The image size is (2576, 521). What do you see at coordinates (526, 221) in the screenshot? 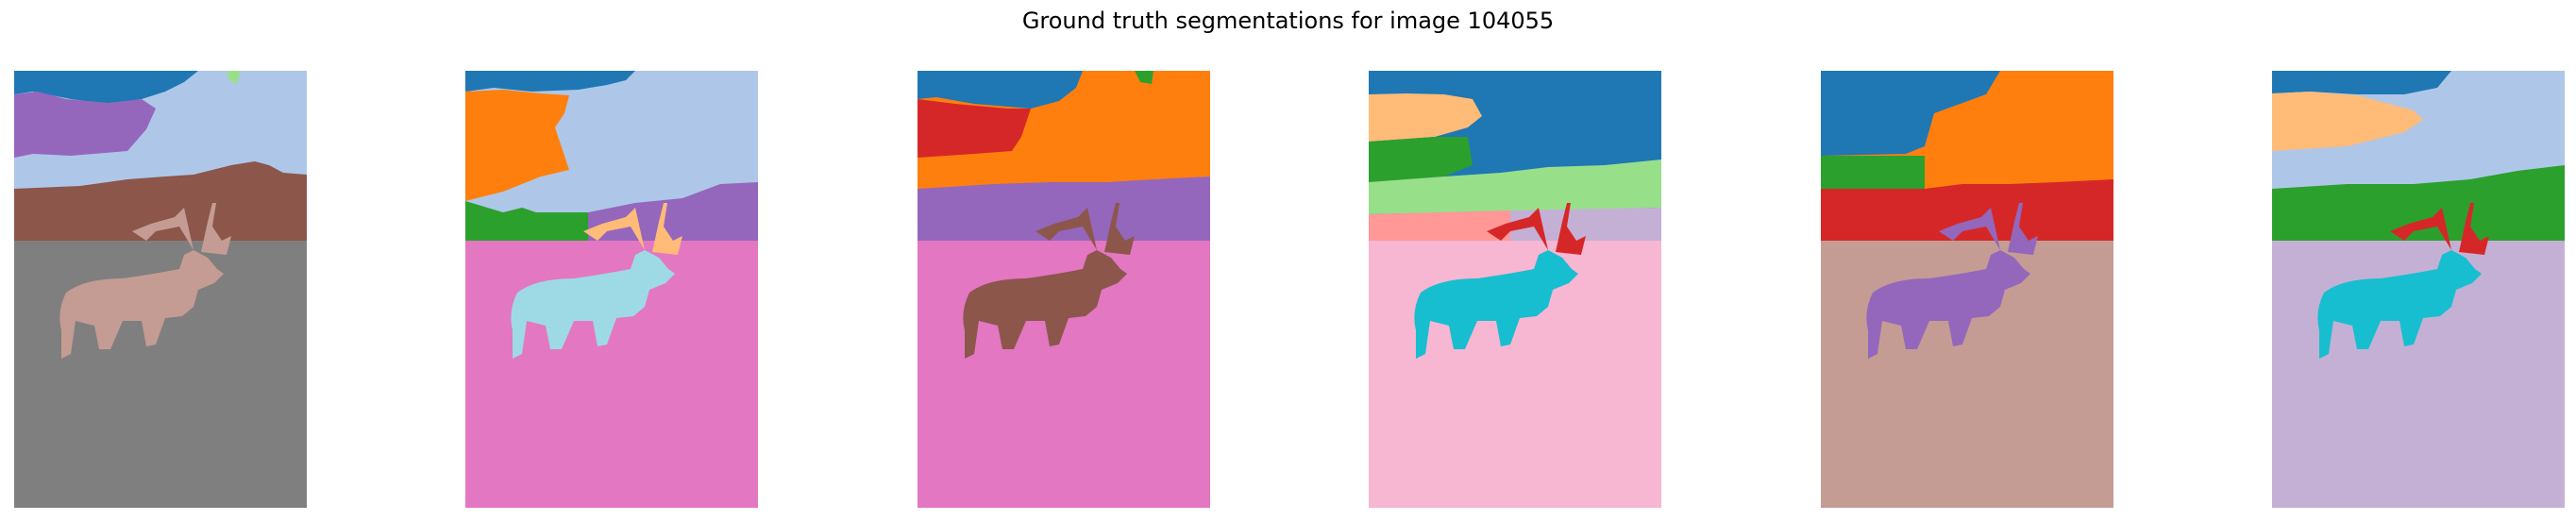
I see `treeline-left-region` at bounding box center [526, 221].